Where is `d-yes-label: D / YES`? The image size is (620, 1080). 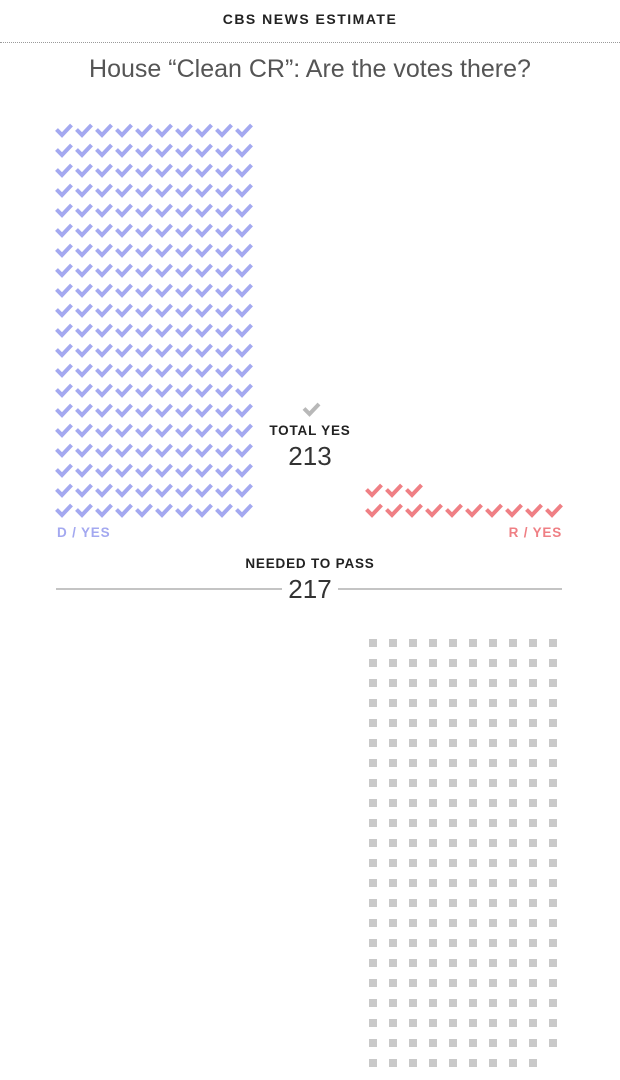
d-yes-label: D / YES is located at coordinates (83, 532).